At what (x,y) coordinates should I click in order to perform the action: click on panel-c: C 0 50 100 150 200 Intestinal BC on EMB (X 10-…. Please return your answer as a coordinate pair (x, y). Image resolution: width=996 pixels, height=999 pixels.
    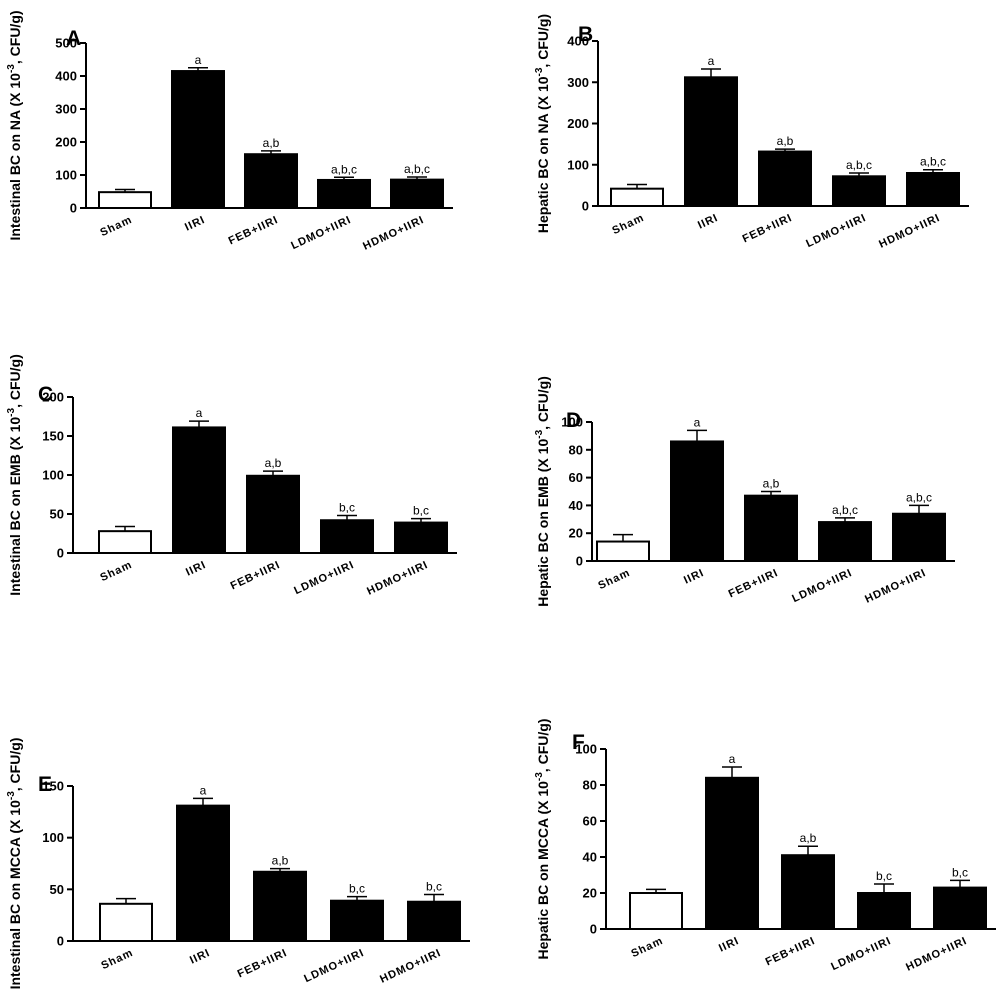
    Looking at the image, I should click on (231, 476).